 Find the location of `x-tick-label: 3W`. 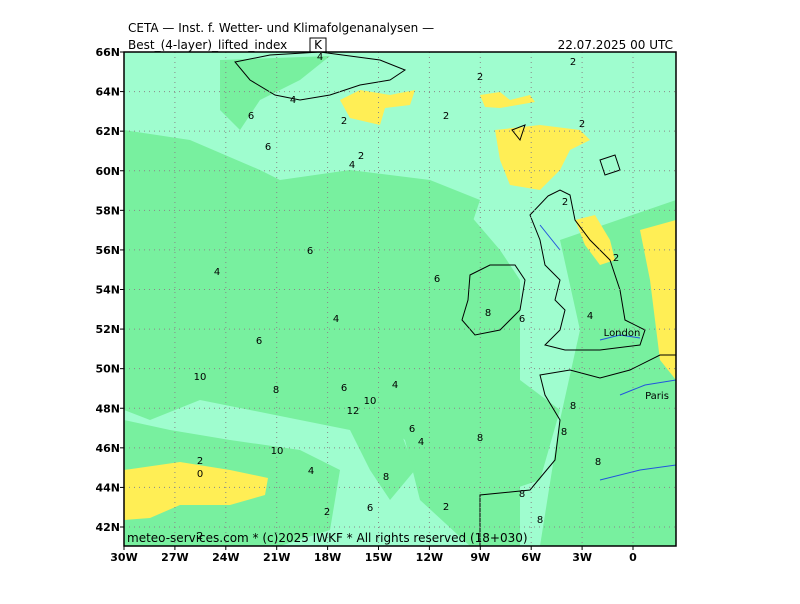

x-tick-label: 3W is located at coordinates (582, 557).